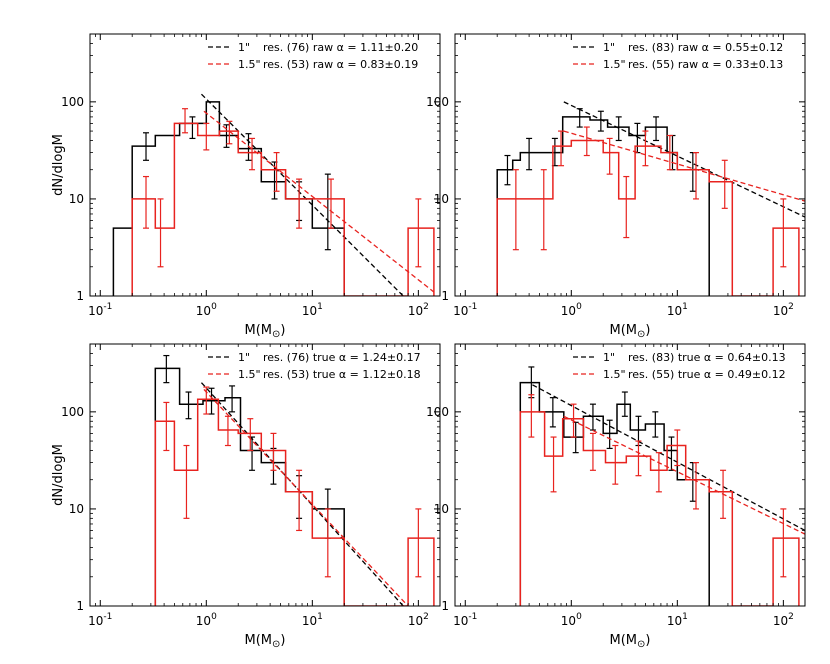  What do you see at coordinates (340, 47) in the screenshot?
I see `legend-label: res. (76) raw α = 1.11±0.20` at bounding box center [340, 47].